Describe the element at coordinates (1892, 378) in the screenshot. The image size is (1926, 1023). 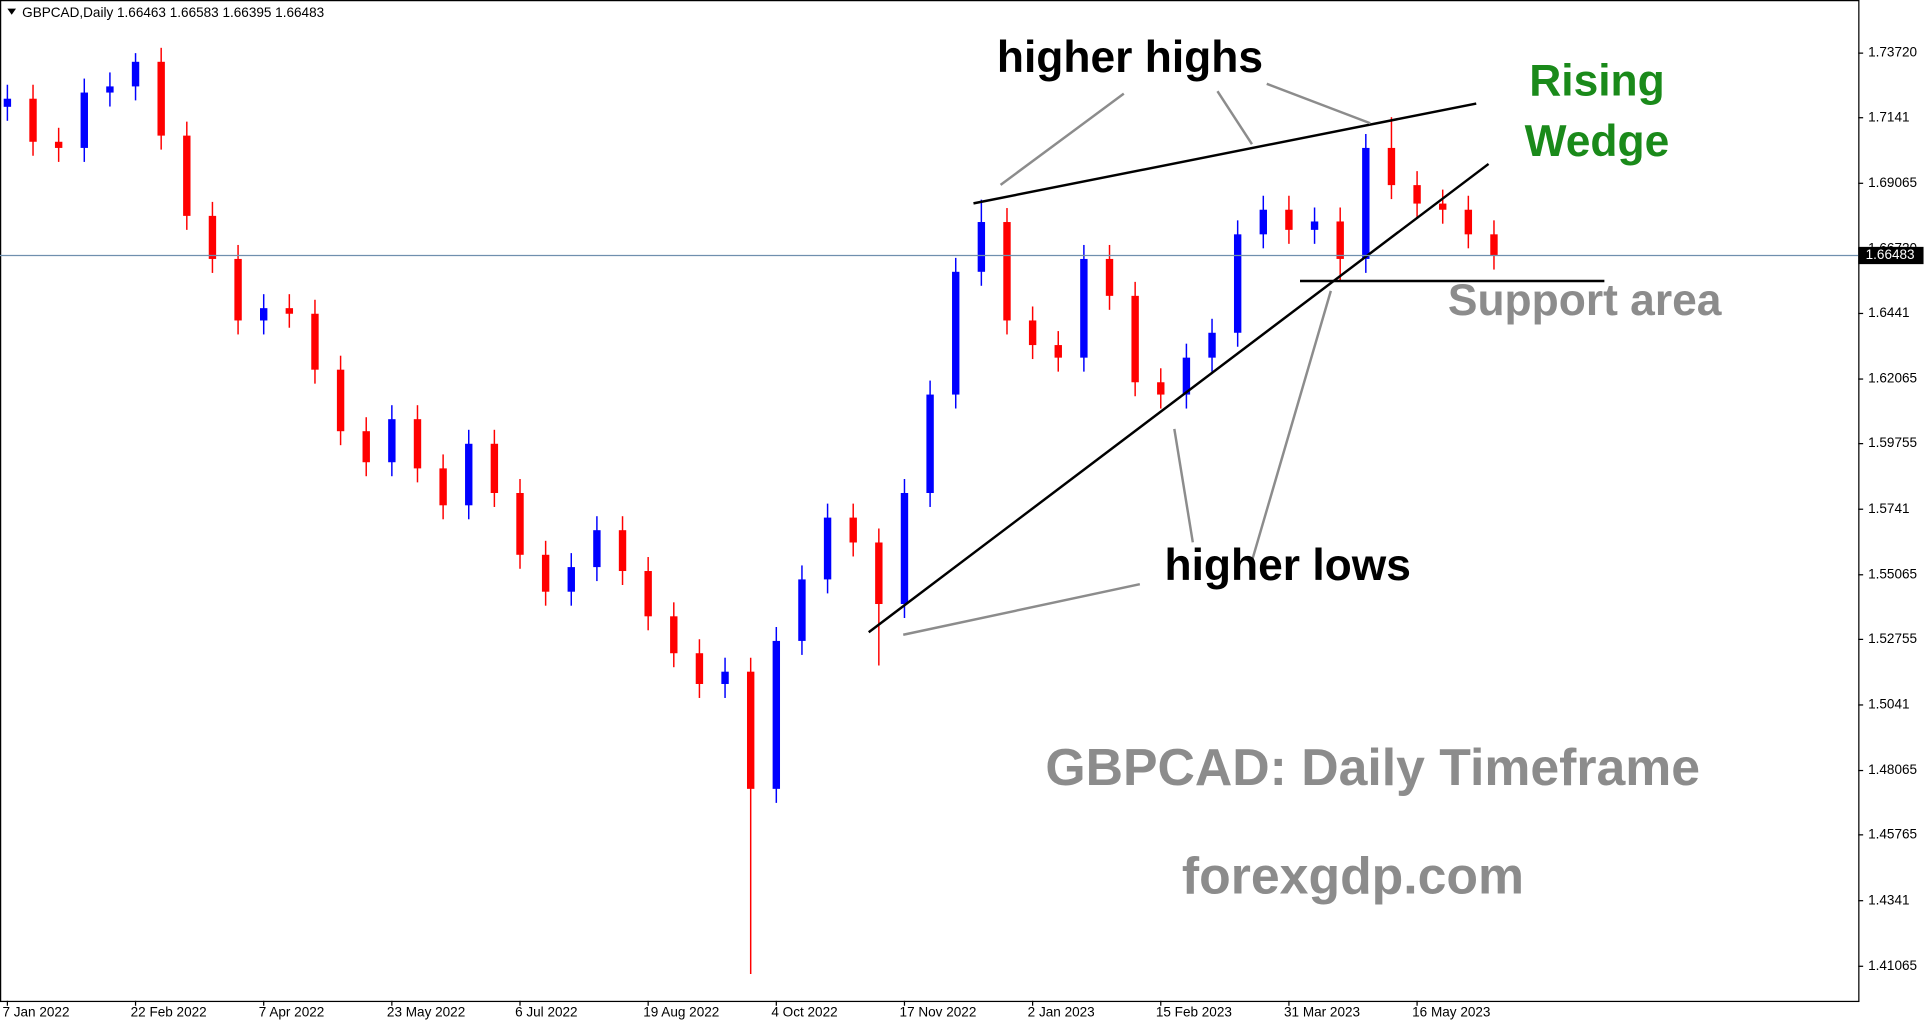
I see `y-tick-label: 1.62065` at that location.